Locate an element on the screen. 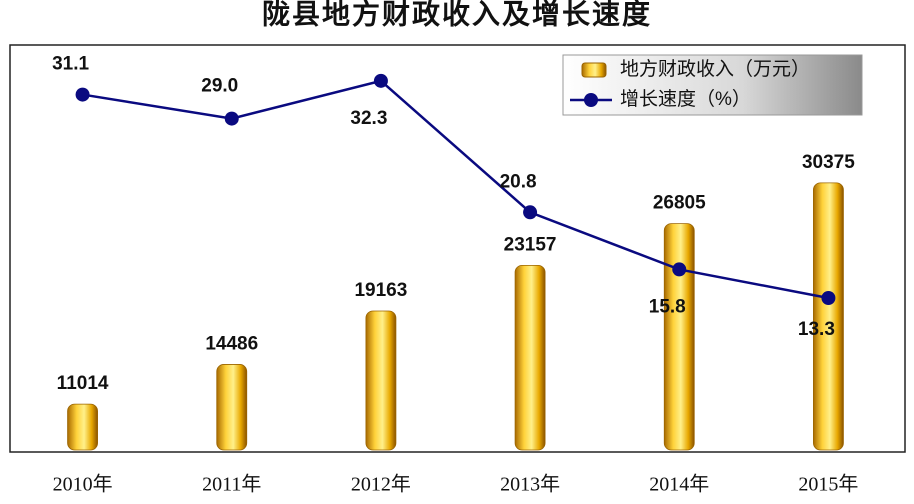 The image size is (914, 504). x-tick-label: 2011年 is located at coordinates (231, 484).